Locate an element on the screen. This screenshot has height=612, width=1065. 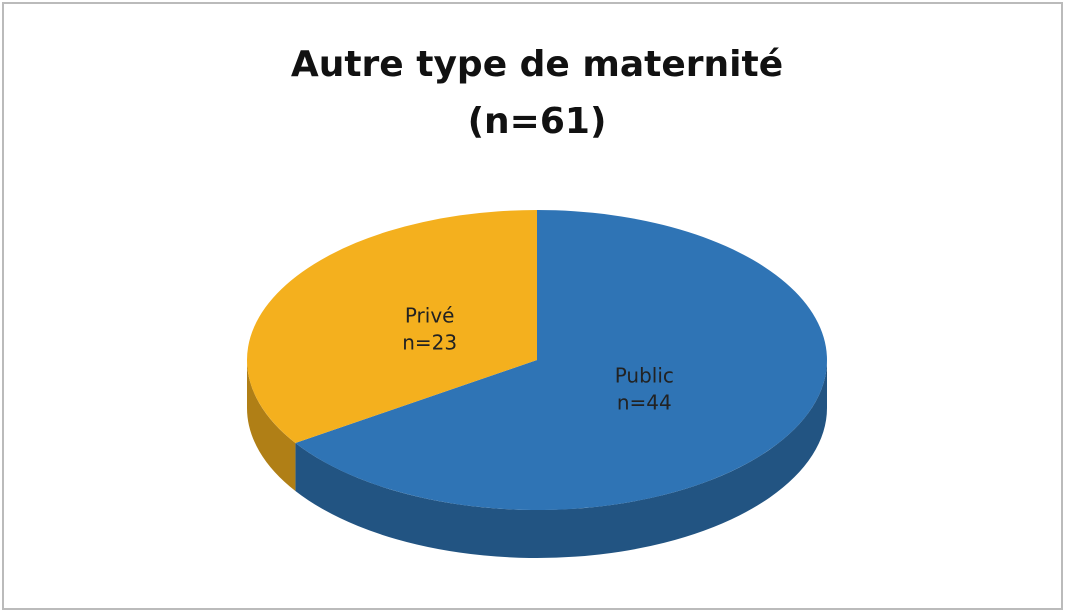
data-label-name: Privé is located at coordinates (430, 316).